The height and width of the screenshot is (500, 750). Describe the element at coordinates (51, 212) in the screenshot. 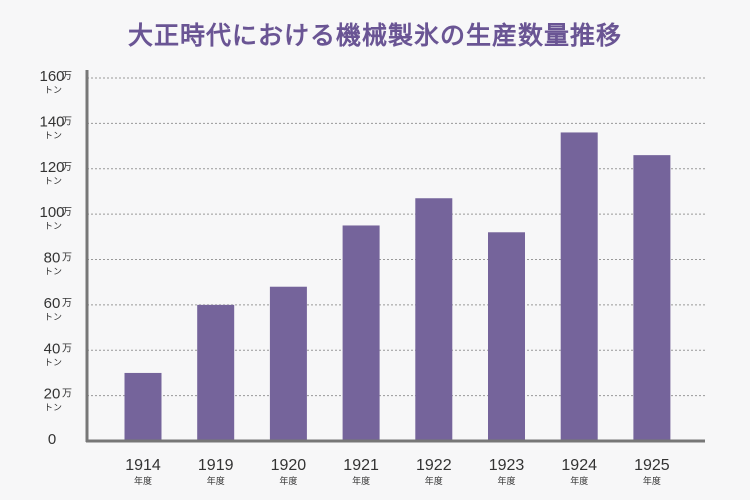

I see `y-tick-label: 100` at that location.